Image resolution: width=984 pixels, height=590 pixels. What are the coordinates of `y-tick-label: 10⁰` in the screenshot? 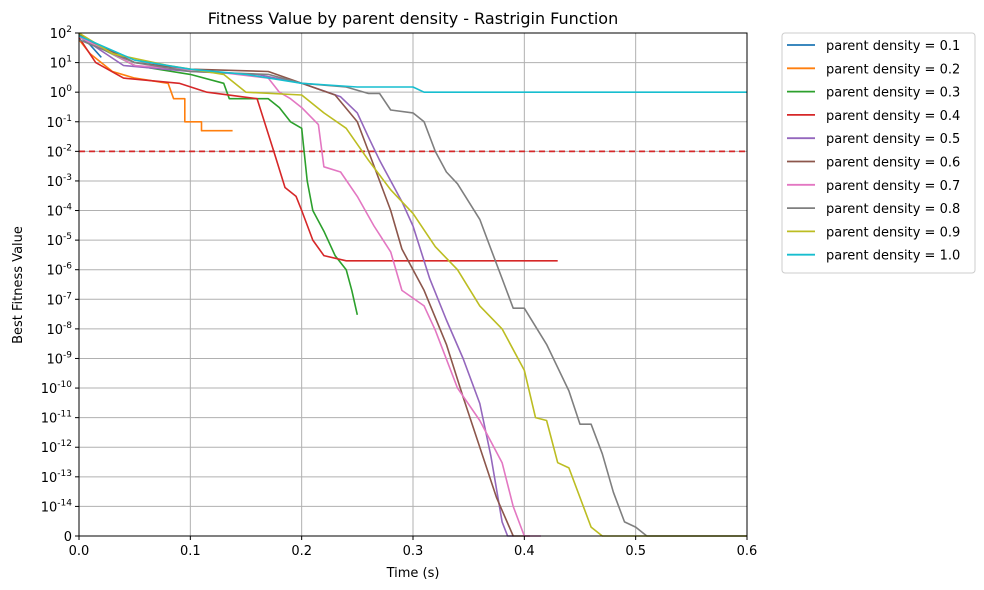 It's located at (61, 92).